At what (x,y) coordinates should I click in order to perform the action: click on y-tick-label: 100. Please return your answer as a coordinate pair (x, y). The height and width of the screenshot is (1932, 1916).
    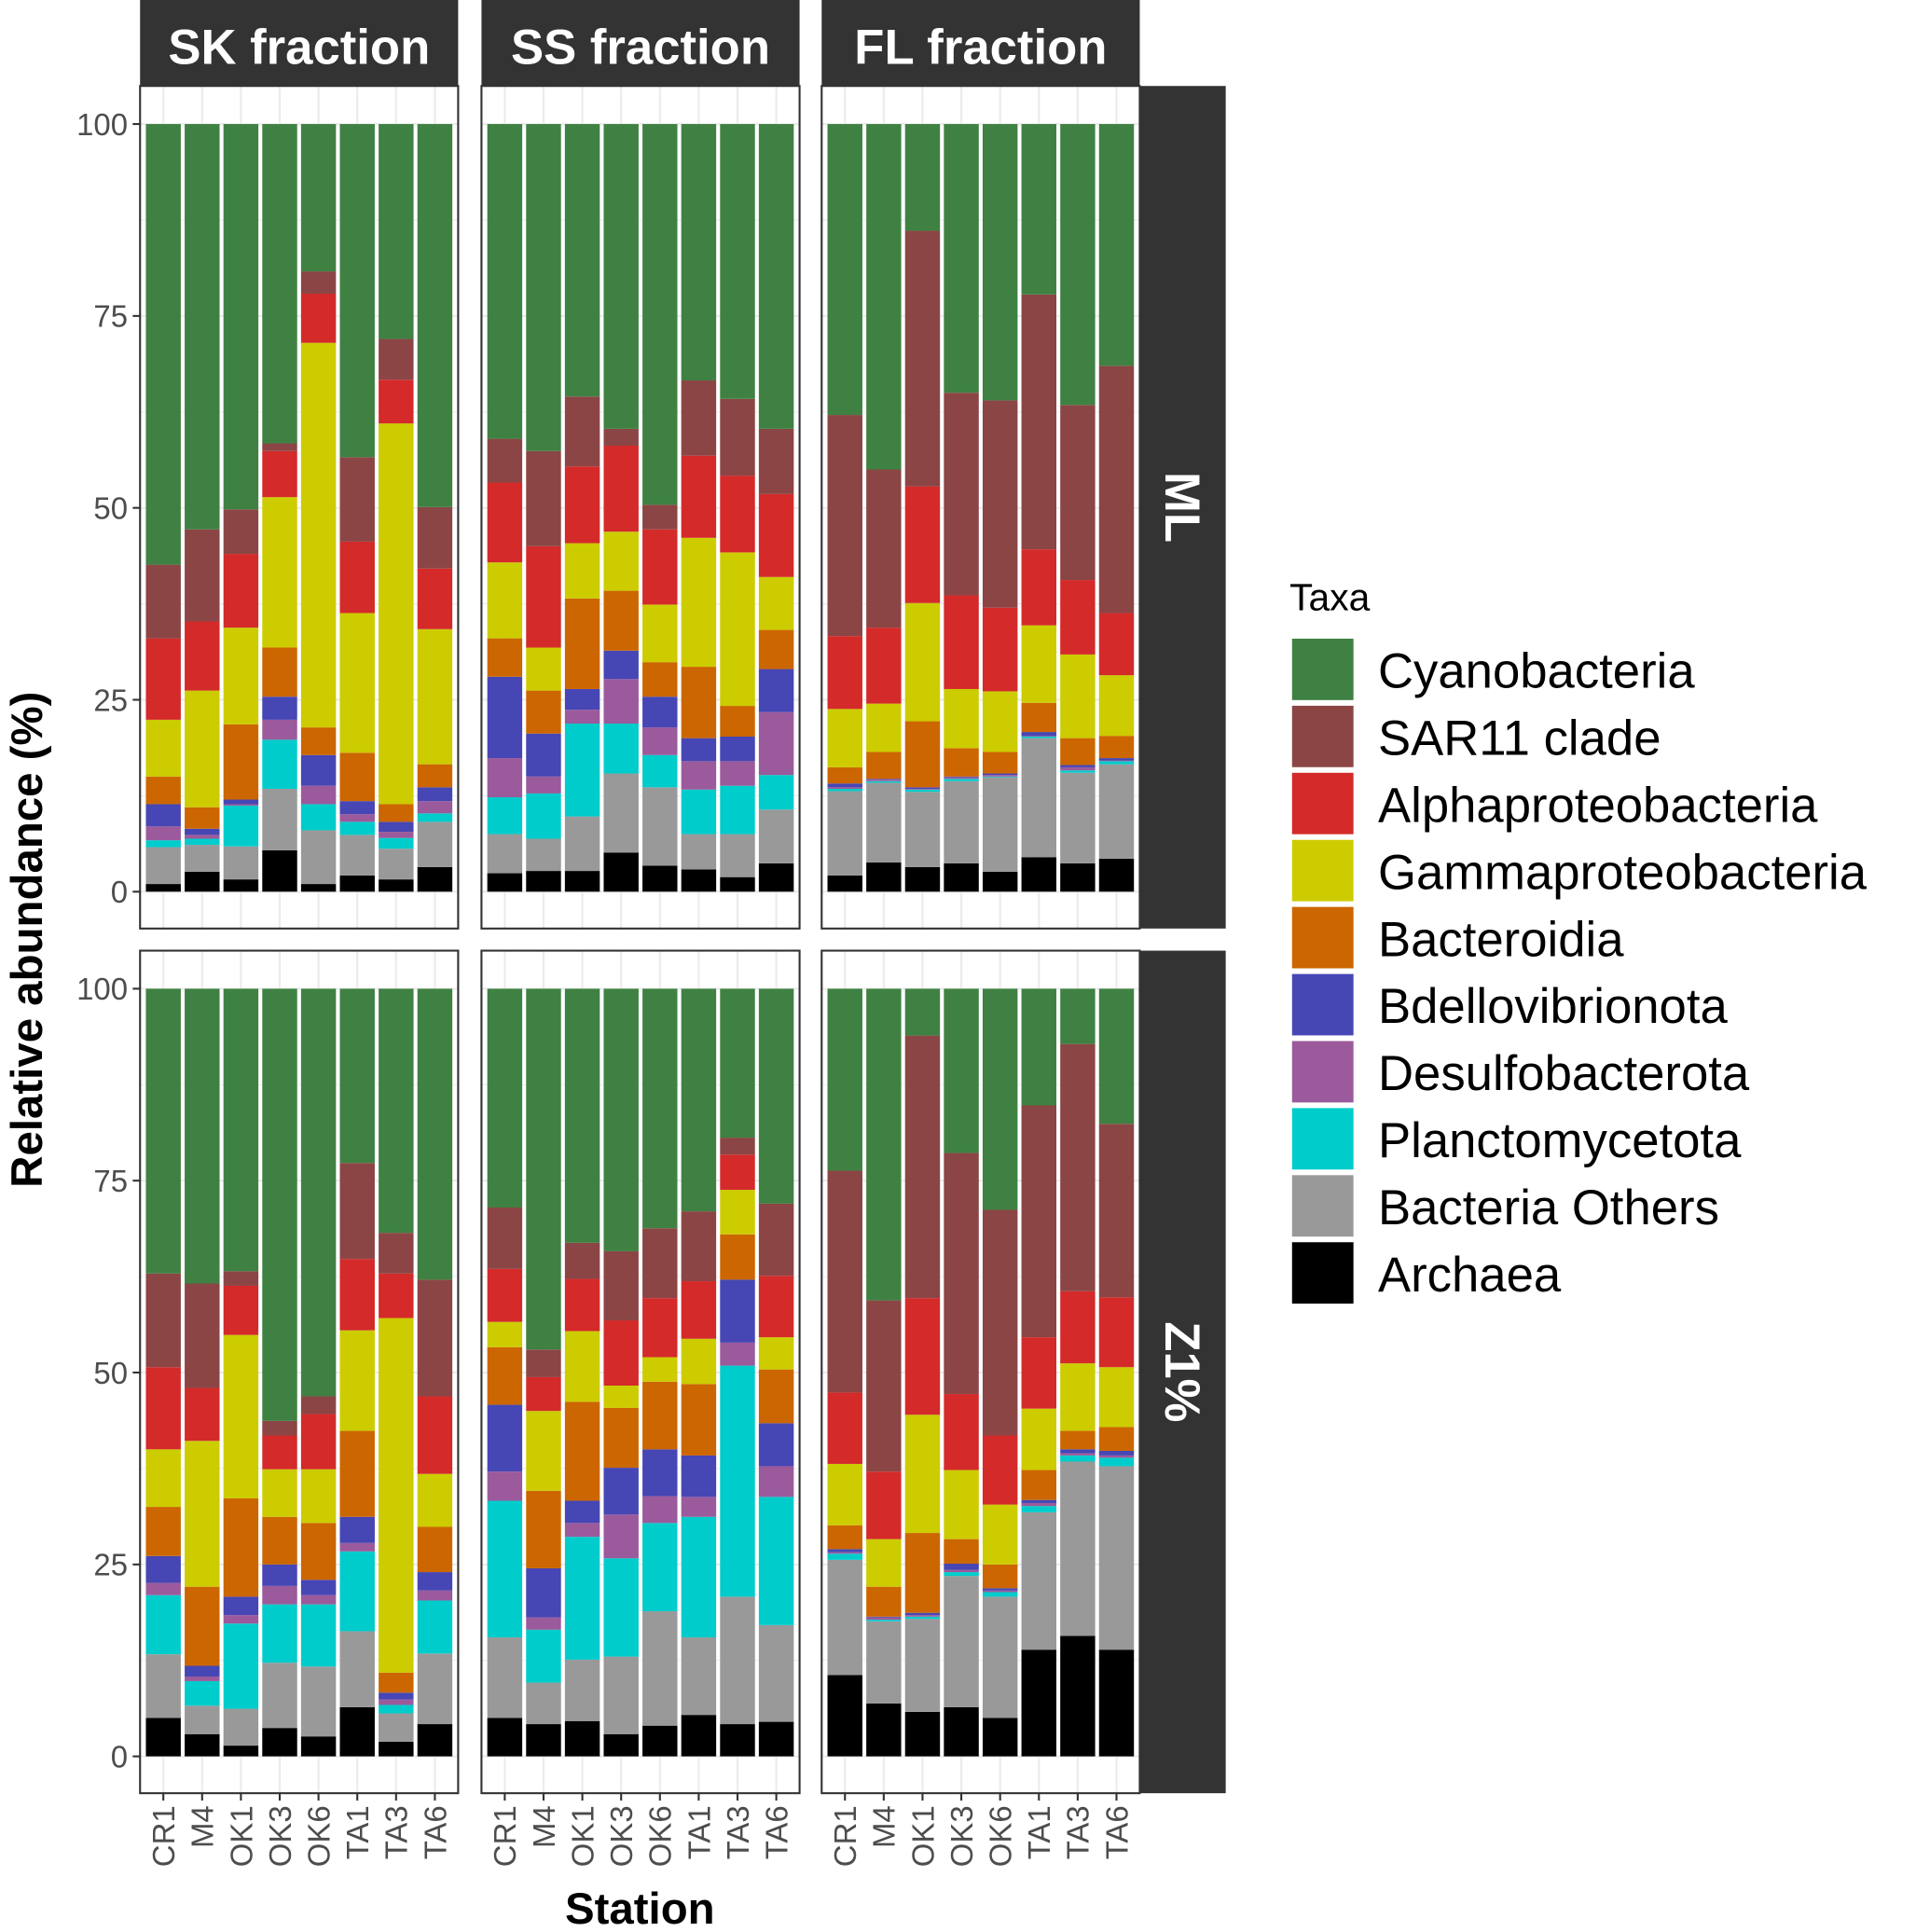
    Looking at the image, I should click on (102, 989).